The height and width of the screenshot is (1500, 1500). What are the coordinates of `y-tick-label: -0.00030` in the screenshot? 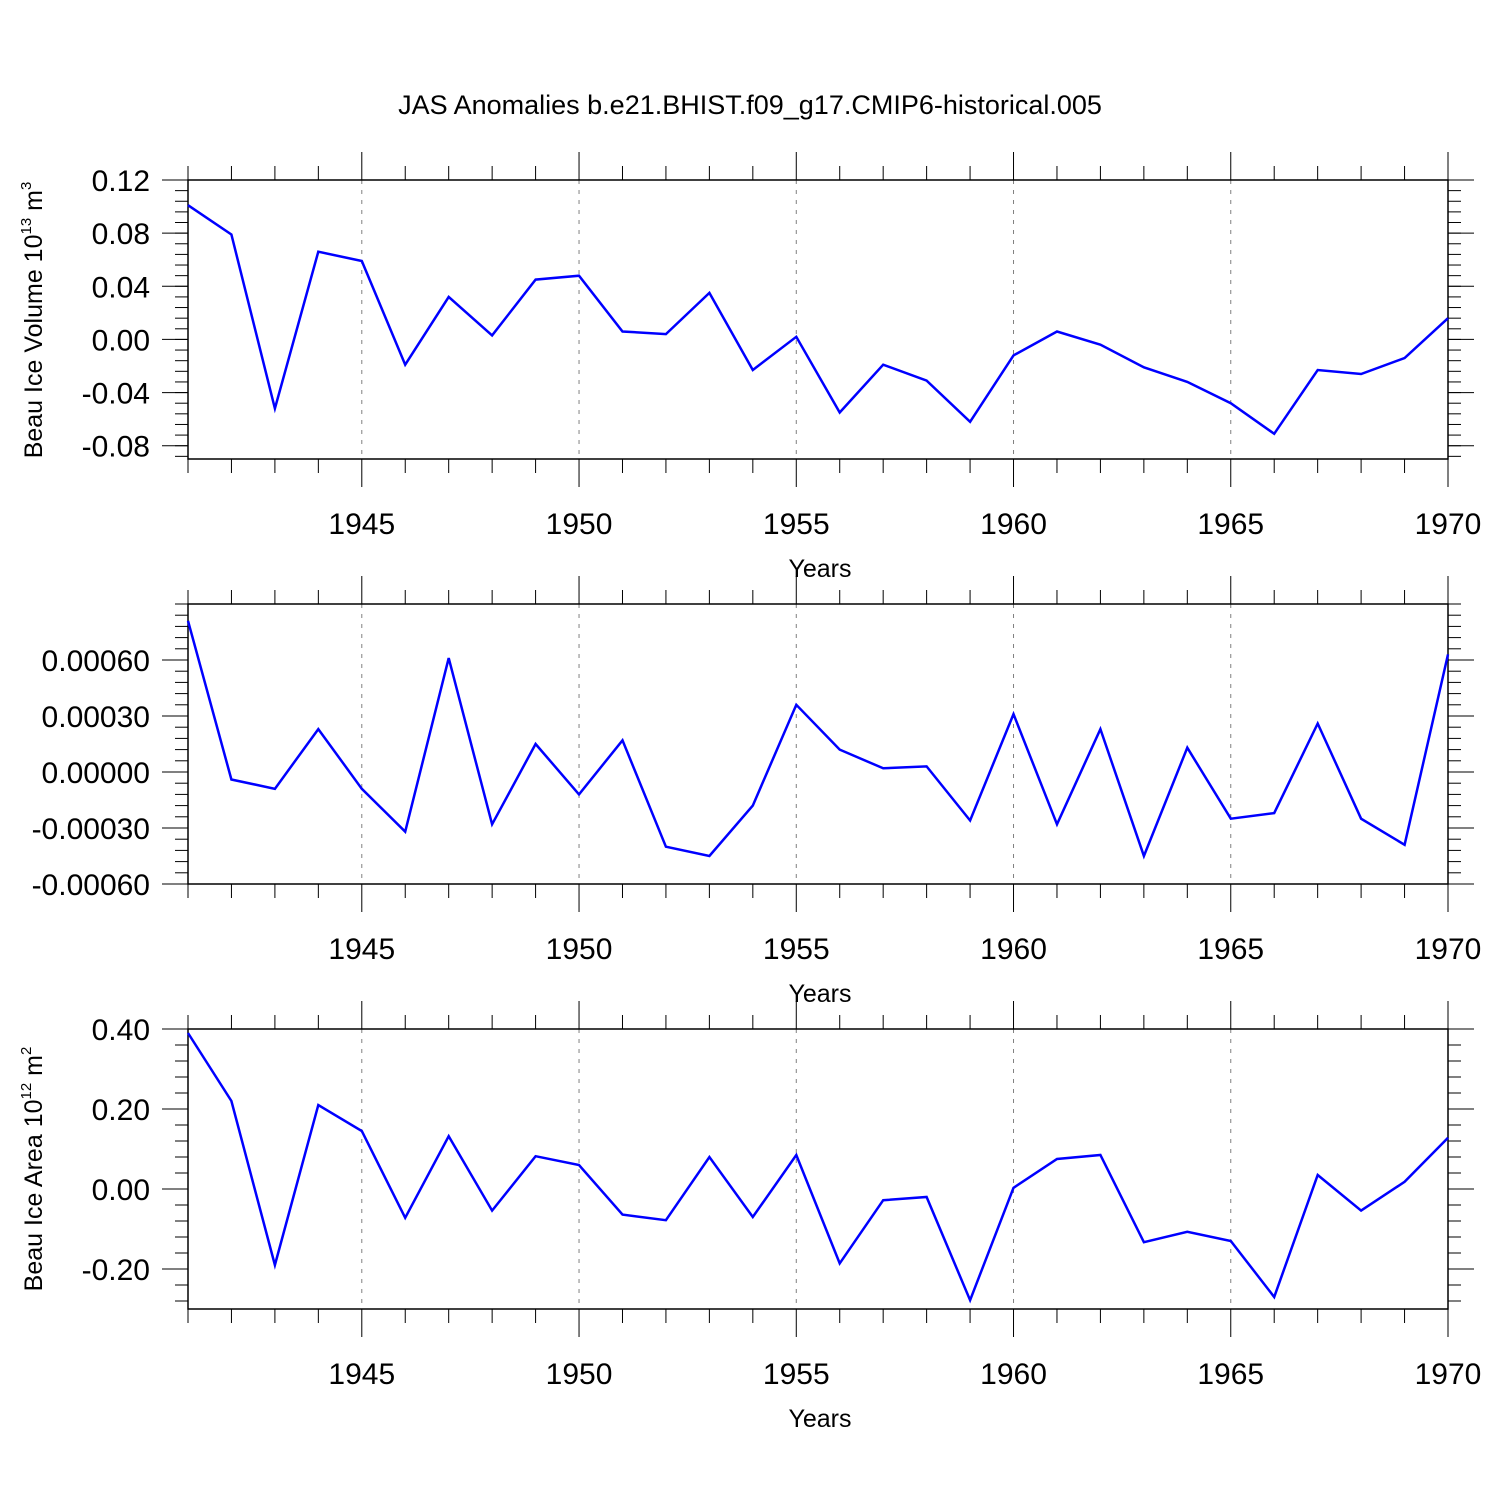 It's located at (91, 829).